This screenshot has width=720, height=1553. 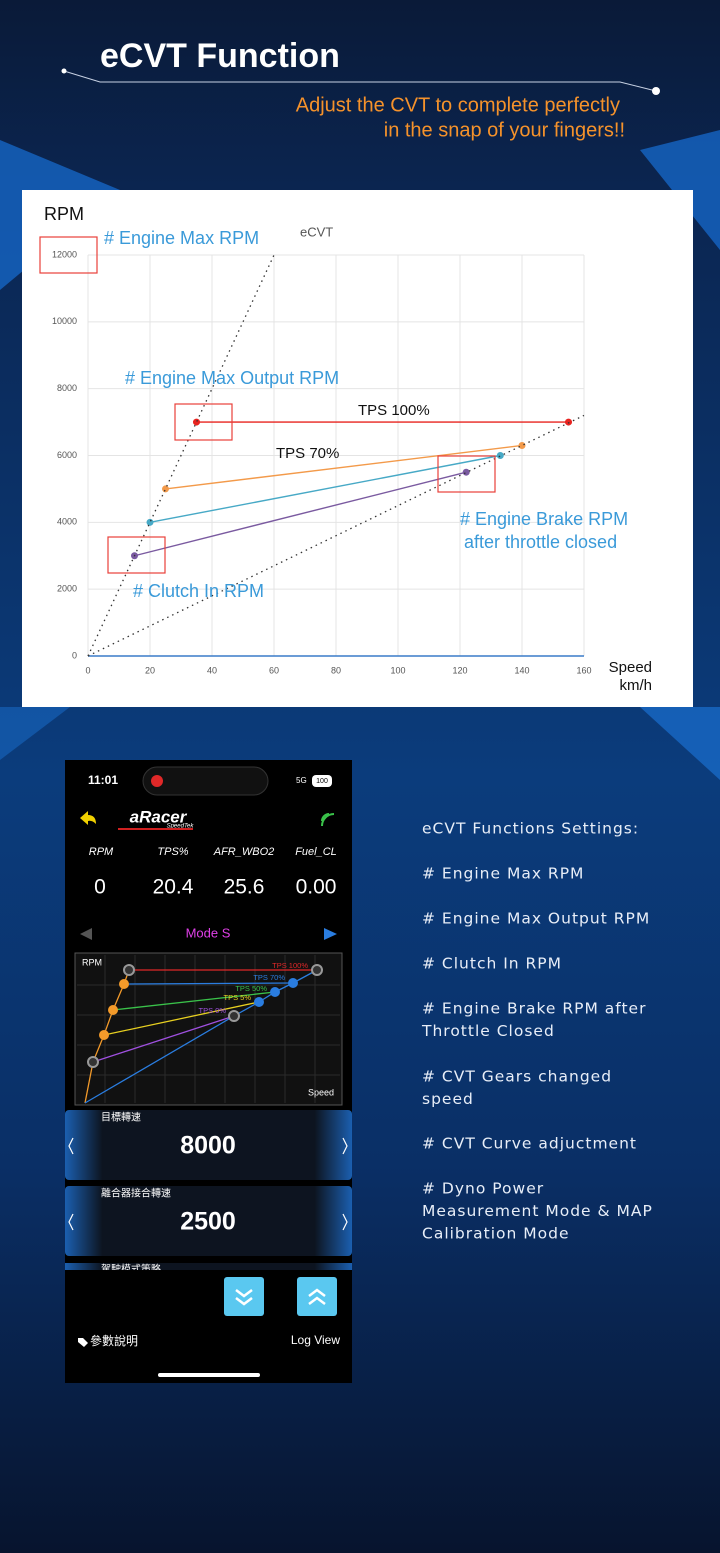 What do you see at coordinates (483, 1189) in the screenshot?
I see `feature-item: # Dyno Power` at bounding box center [483, 1189].